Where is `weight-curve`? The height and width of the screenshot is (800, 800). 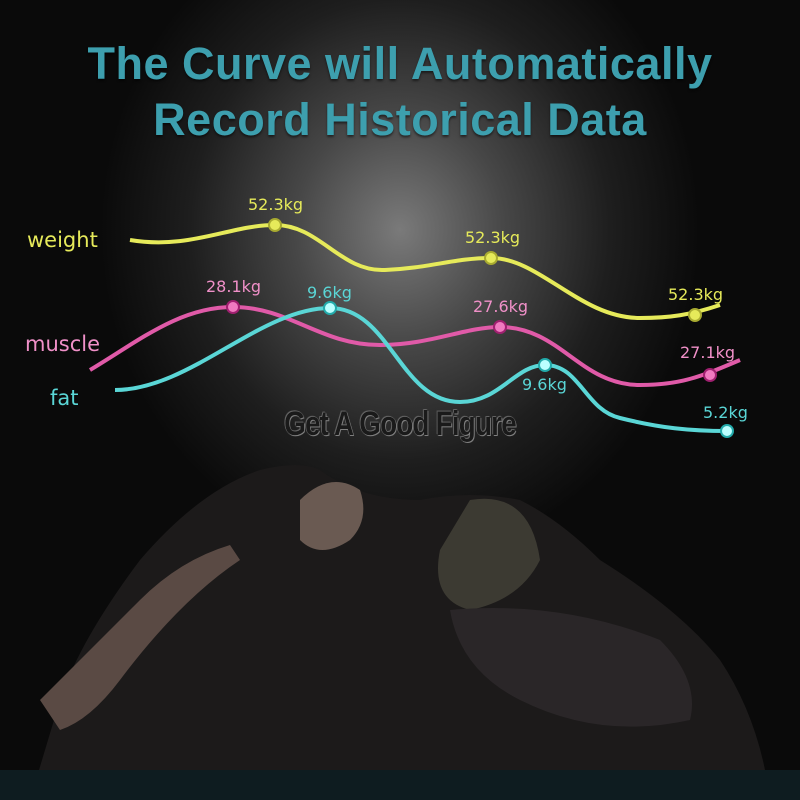 weight-curve is located at coordinates (425, 271).